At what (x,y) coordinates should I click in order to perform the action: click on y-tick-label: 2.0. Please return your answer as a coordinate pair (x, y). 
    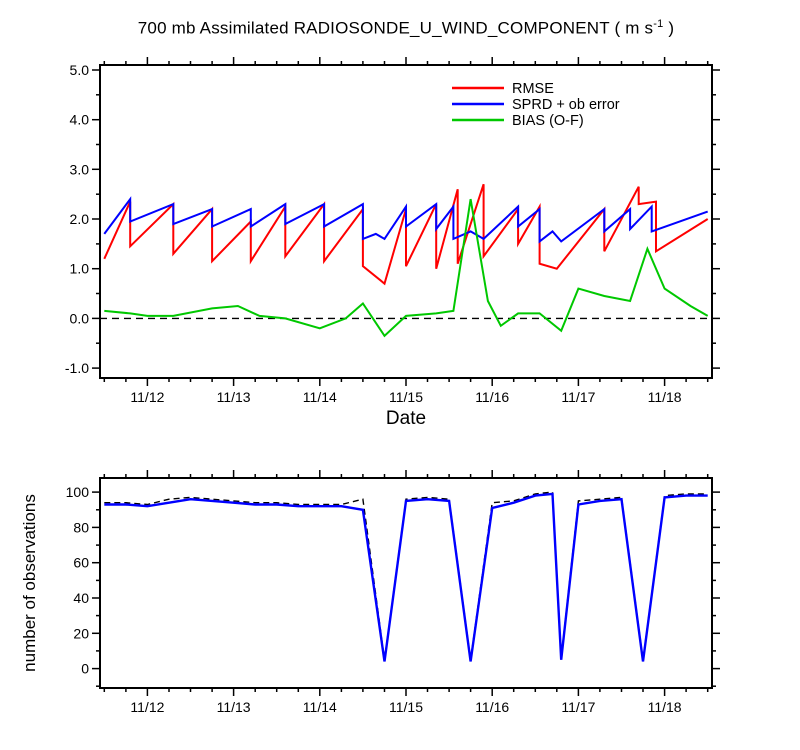
    Looking at the image, I should click on (80, 219).